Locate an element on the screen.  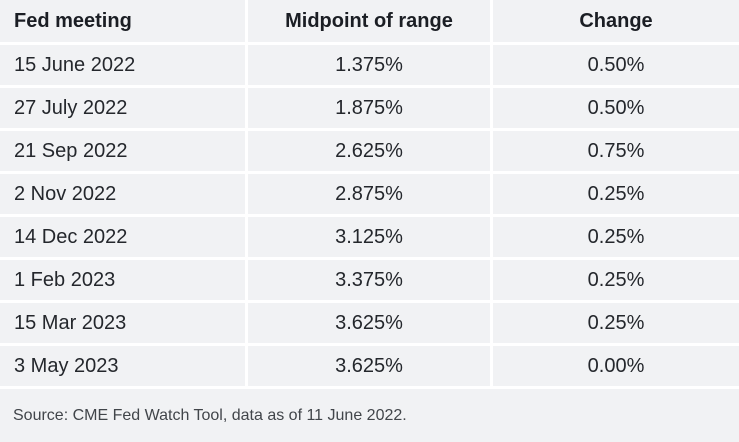
column-header-fed-meeting: Fed meeting is located at coordinates (124, 22).